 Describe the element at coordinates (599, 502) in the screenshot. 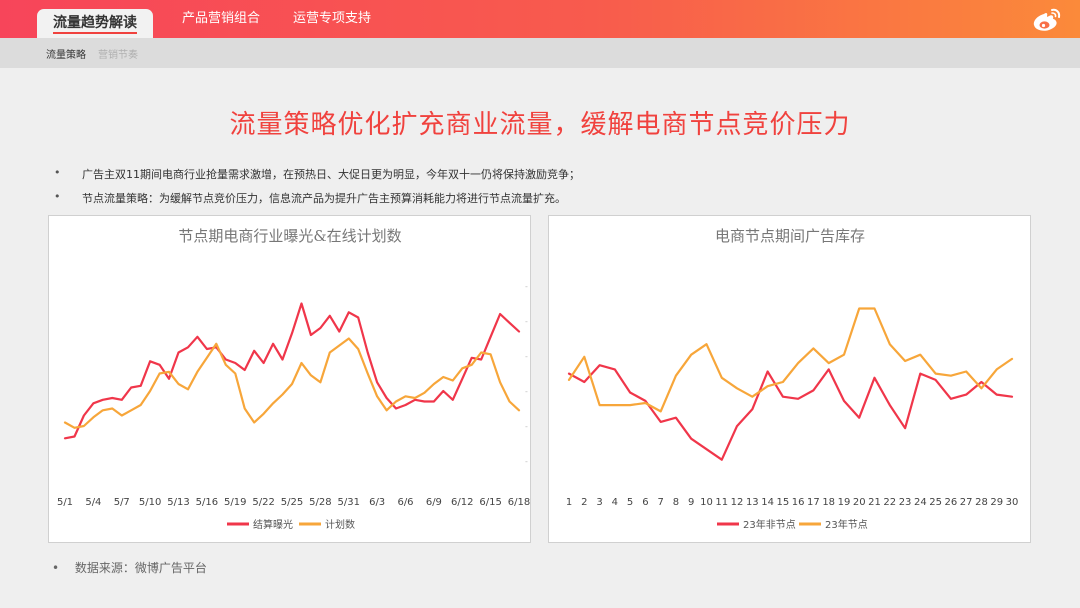

I see `x-axis-tick-label: 3` at that location.